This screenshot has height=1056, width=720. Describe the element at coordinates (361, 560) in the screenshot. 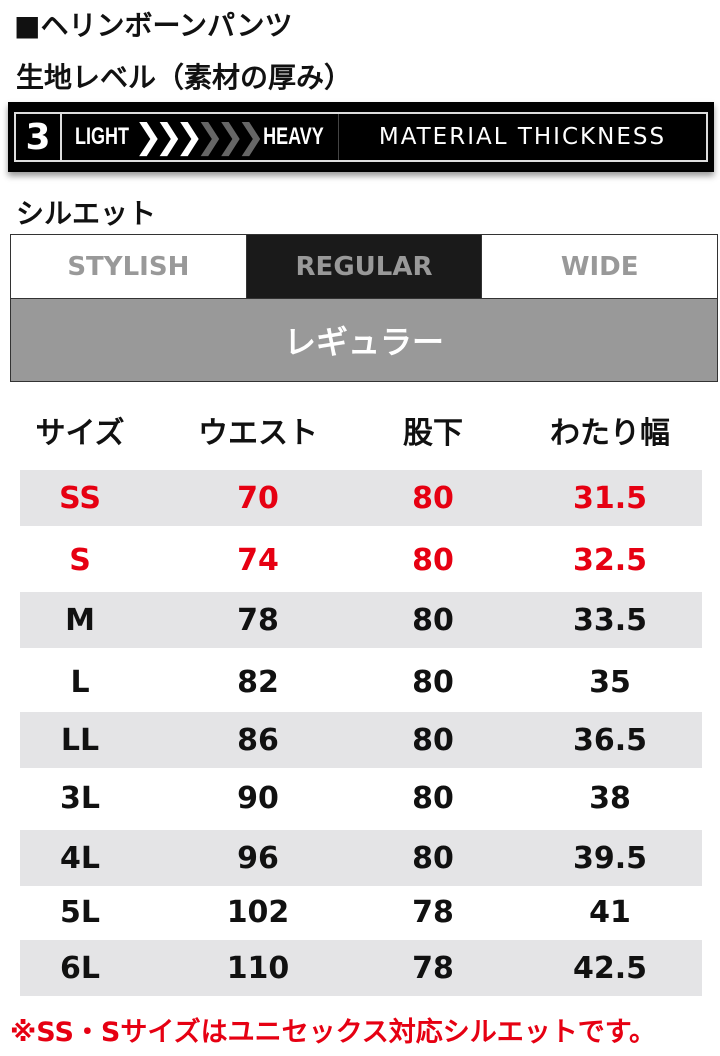

I see `table-row: S 74 80 32.5` at that location.